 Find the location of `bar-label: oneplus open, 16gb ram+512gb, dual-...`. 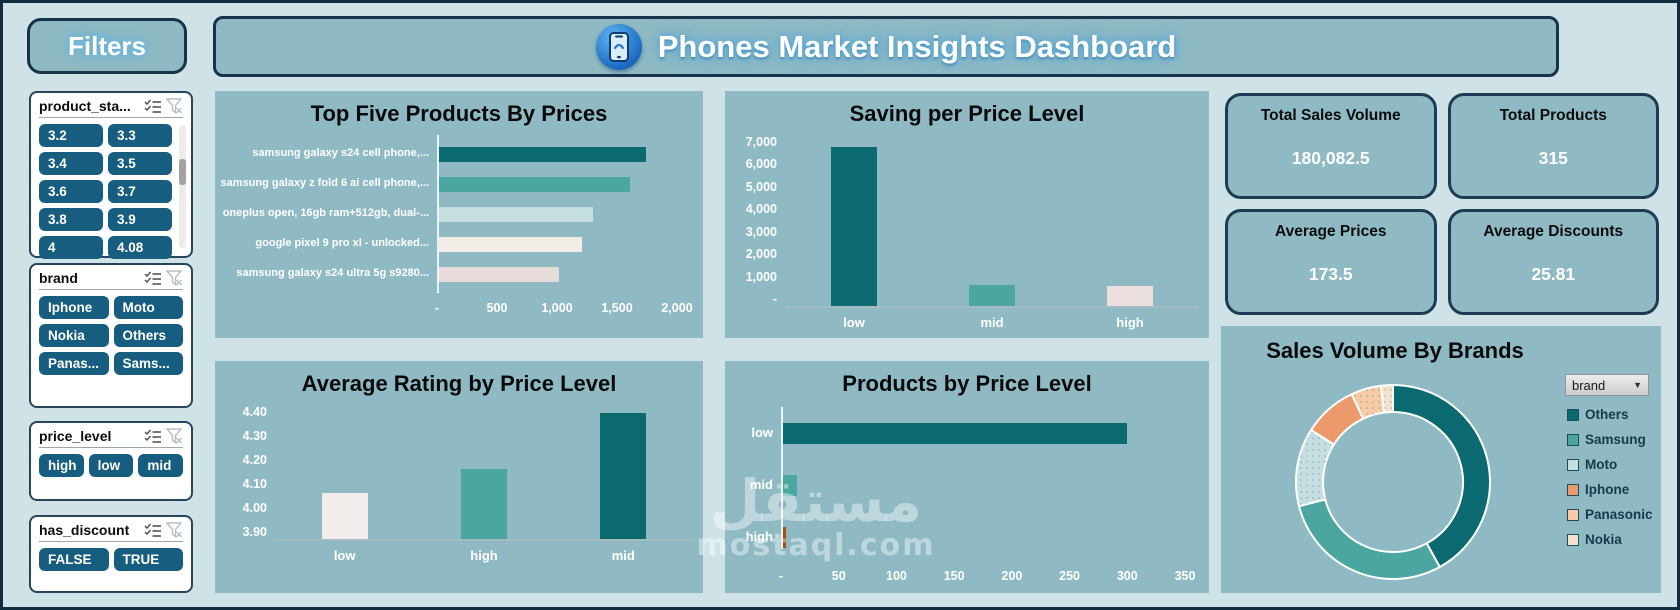

bar-label: oneplus open, 16gb ram+512gb, dual-... is located at coordinates (325, 214).